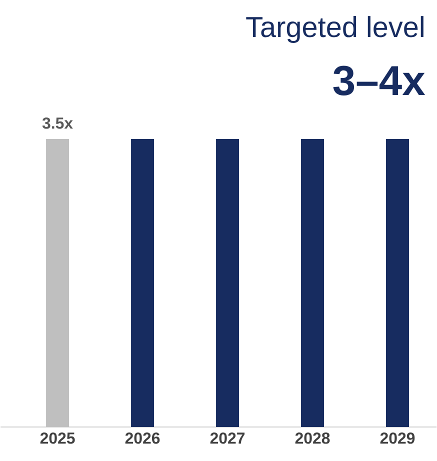 This screenshot has width=437, height=461. Describe the element at coordinates (57, 438) in the screenshot. I see `x-tick-label: 2025` at that location.